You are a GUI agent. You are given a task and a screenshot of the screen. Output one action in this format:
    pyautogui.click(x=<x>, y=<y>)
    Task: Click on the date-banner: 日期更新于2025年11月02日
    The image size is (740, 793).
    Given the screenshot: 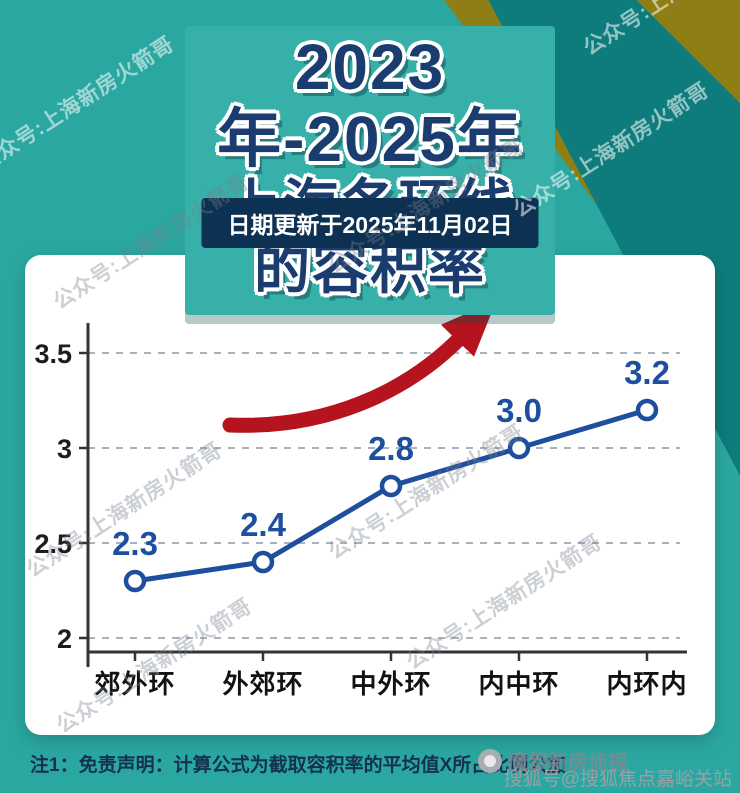 What is the action you would take?
    pyautogui.click(x=370, y=223)
    